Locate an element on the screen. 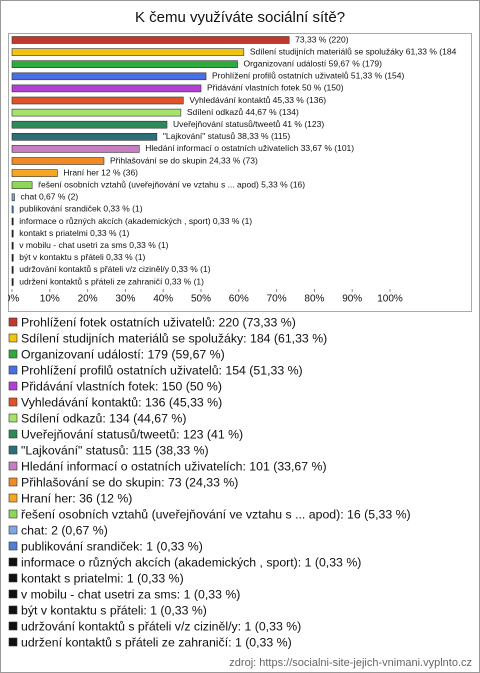  value-label: 73,33 % (220) is located at coordinates (322, 39).